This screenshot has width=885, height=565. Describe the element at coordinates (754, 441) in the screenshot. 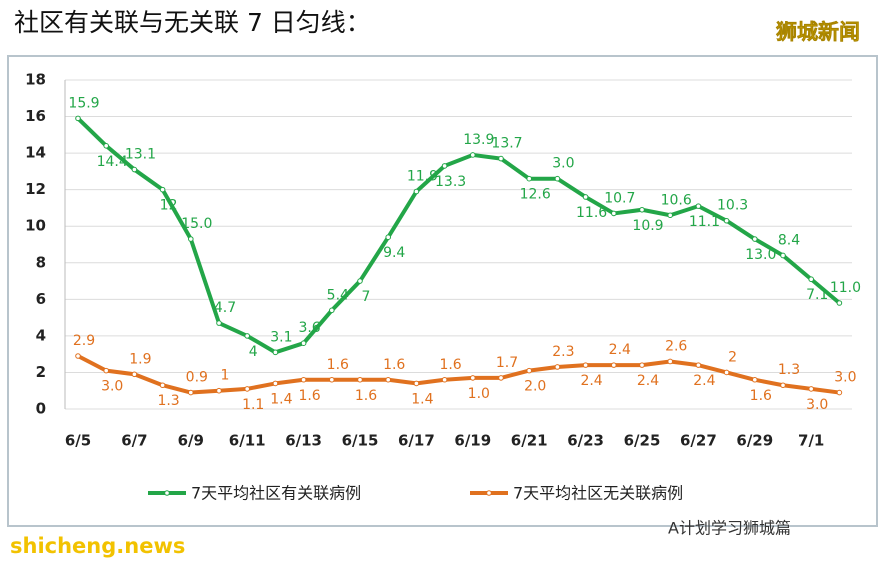

I see `x-tick-label: 6/29` at that location.